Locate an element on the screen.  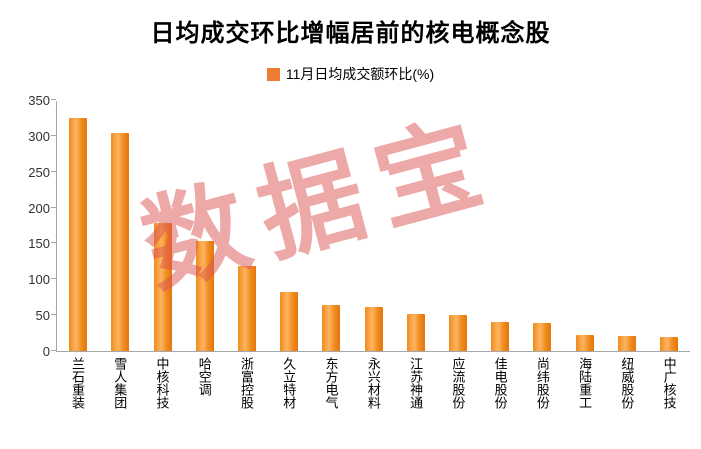
bar-佳电股份 is located at coordinates (500, 336).